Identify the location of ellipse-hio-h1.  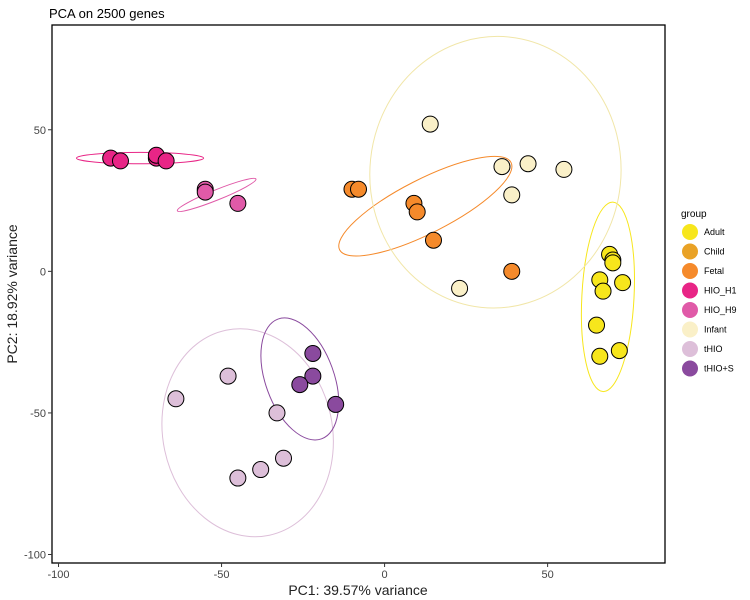
(140, 158).